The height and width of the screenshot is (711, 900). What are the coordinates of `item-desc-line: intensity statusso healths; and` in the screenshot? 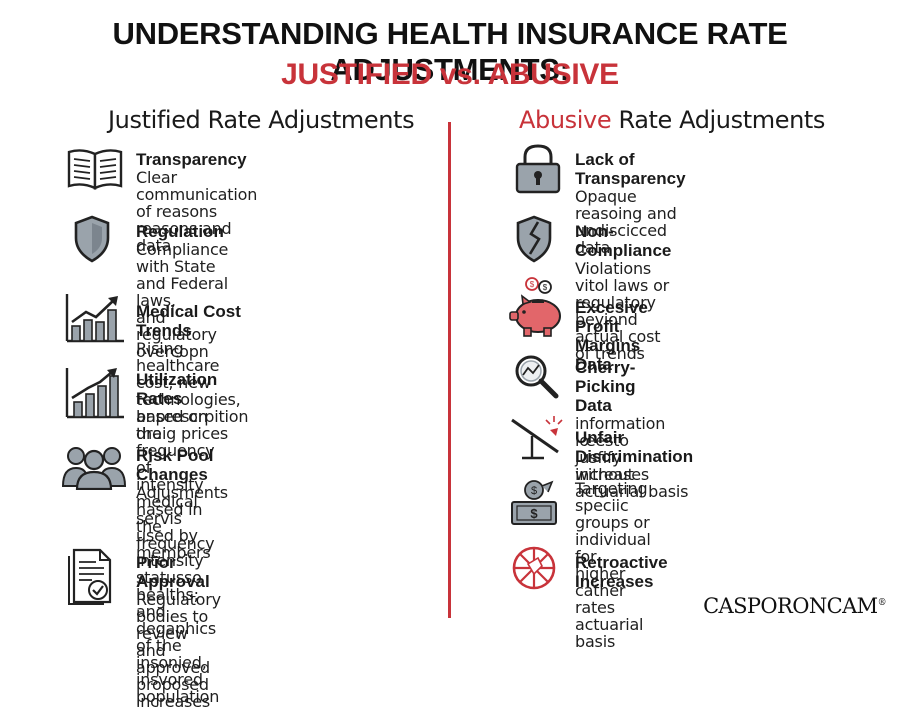 It's located at (170, 586).